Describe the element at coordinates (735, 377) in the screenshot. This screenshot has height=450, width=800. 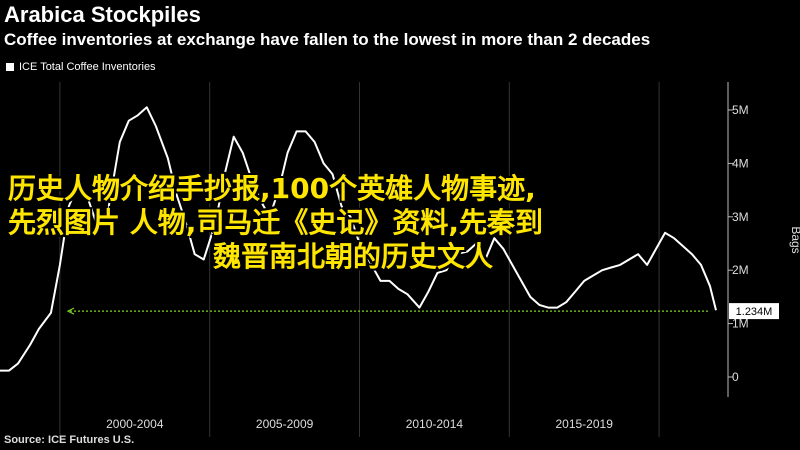
I see `y-tick-label-0: 0` at that location.